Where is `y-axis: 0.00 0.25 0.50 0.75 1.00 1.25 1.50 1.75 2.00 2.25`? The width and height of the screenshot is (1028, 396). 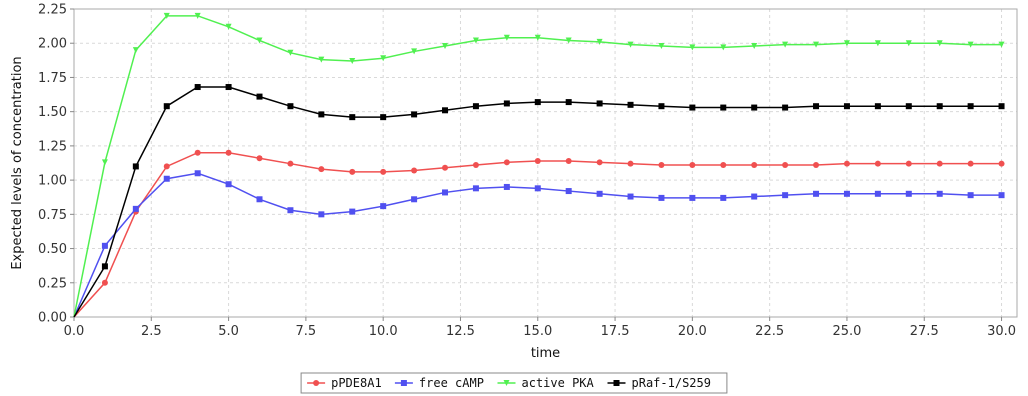
y-axis: 0.00 0.25 0.50 0.75 1.00 1.25 1.50 1.75 2.00 2.25 is located at coordinates (56, 164).